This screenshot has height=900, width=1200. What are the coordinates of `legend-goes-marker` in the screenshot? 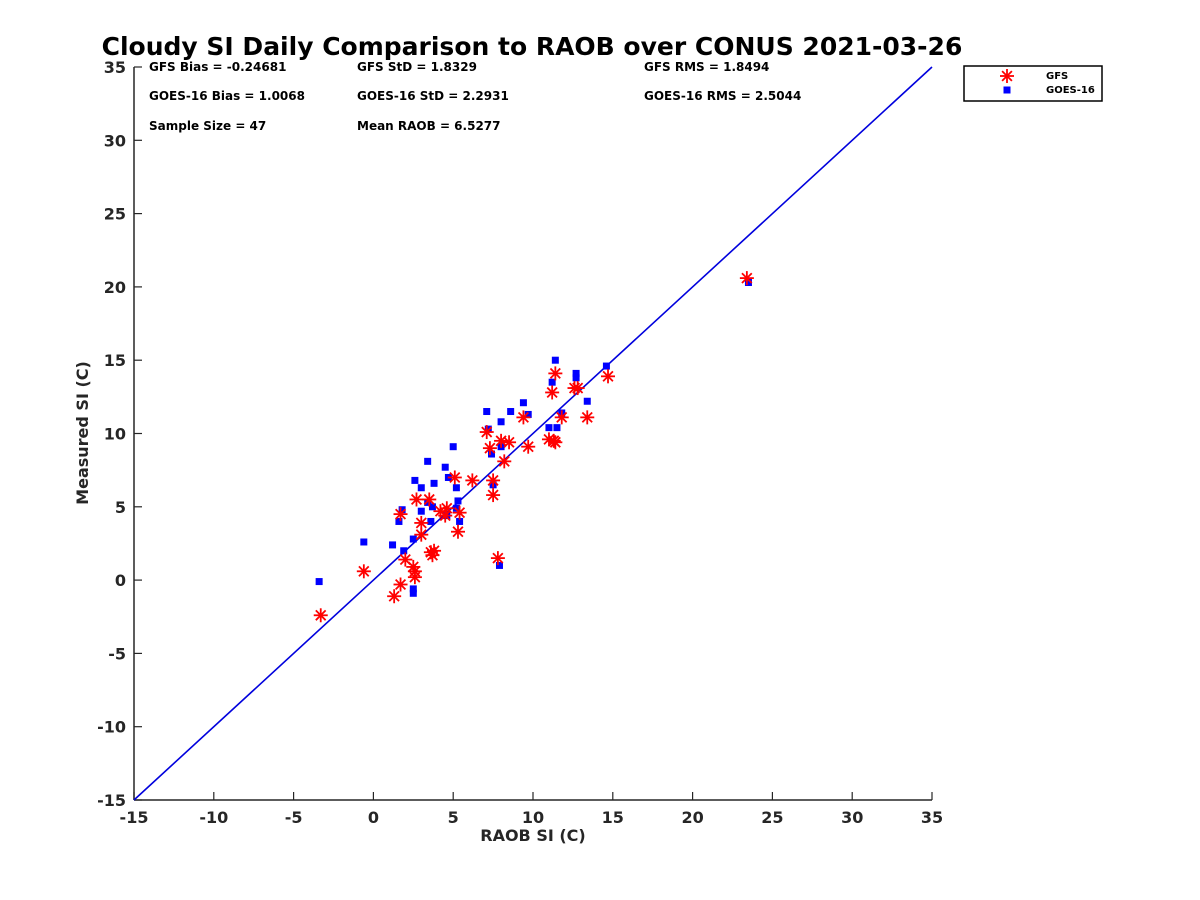 It's located at (1007, 90).